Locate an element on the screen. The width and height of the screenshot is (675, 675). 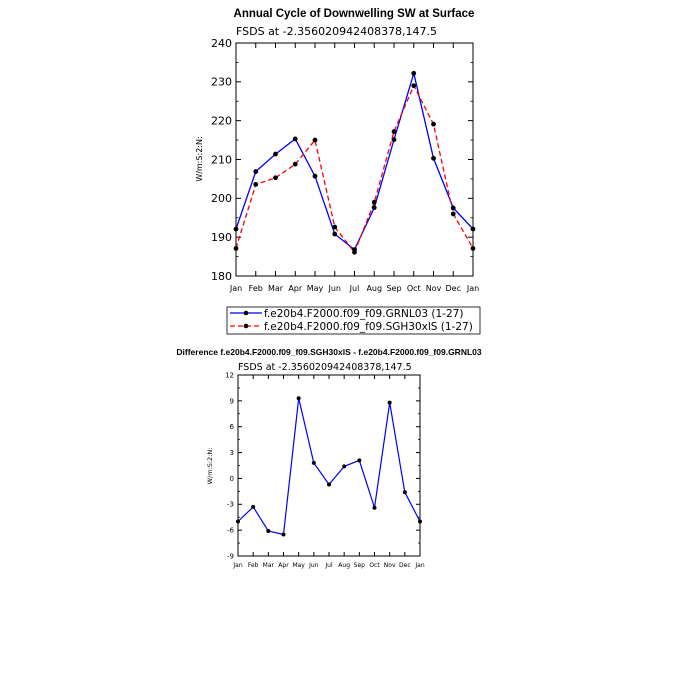
y-tick-label: 9 is located at coordinates (232, 401).